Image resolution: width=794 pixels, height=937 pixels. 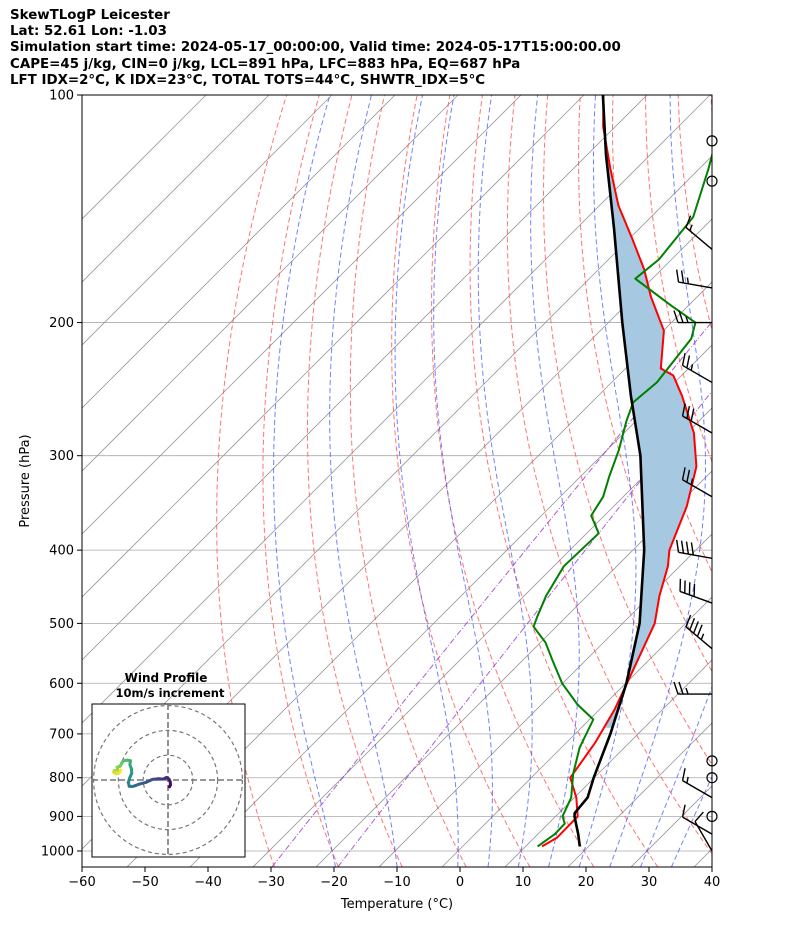 I want to click on x-tick-label: −10, so click(x=396, y=882).